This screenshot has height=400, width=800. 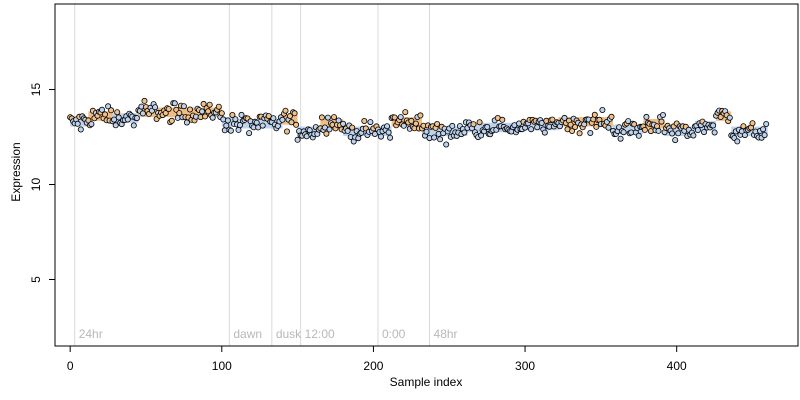 I want to click on y-axis-title: Expression, so click(x=16, y=171).